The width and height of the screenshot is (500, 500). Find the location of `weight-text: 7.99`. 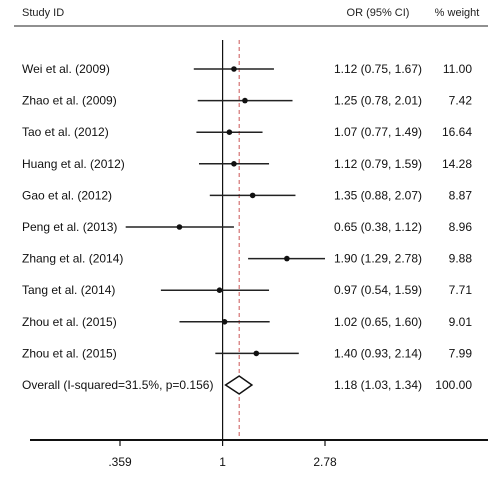

weight-text: 7.99 is located at coordinates (461, 353).